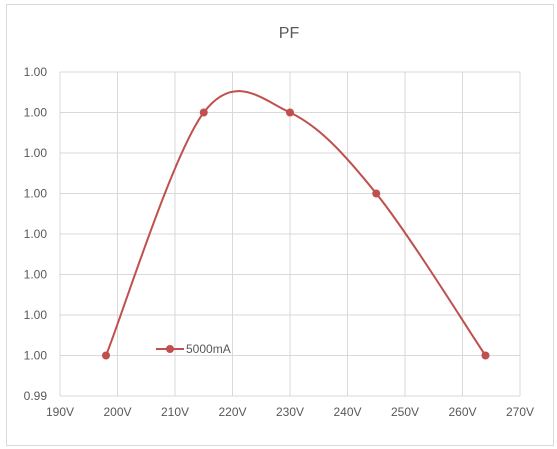  Describe the element at coordinates (208, 349) in the screenshot. I see `legend-series-name: 5000mA` at that location.